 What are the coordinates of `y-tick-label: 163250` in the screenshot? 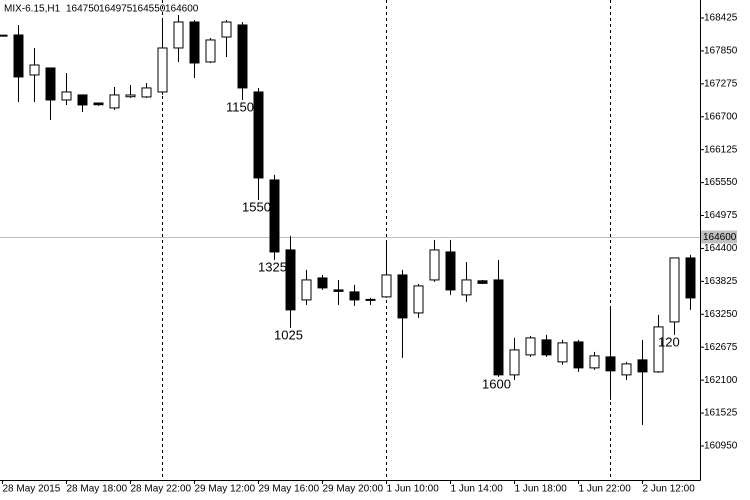 It's located at (721, 314).